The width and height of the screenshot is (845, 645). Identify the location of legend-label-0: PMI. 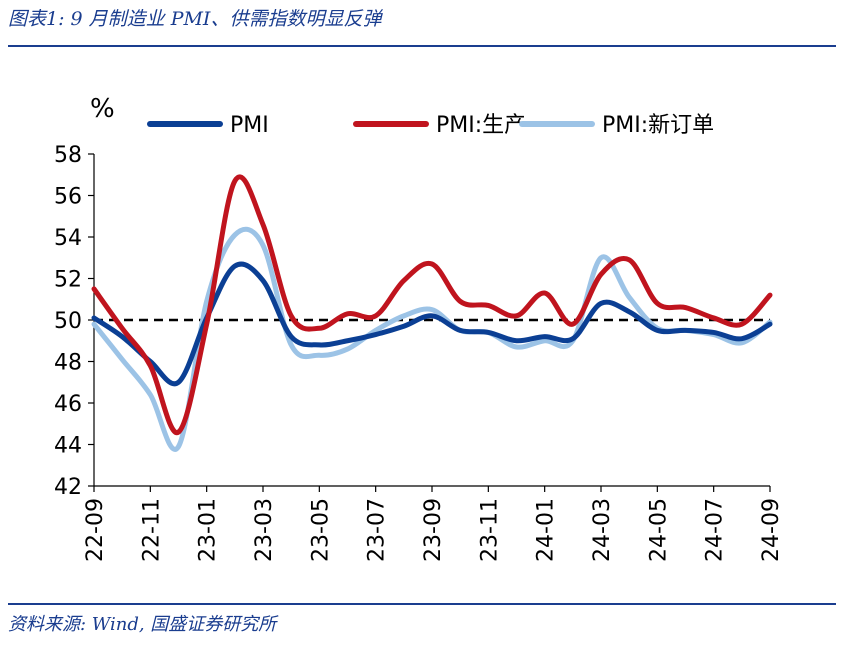
(249, 125).